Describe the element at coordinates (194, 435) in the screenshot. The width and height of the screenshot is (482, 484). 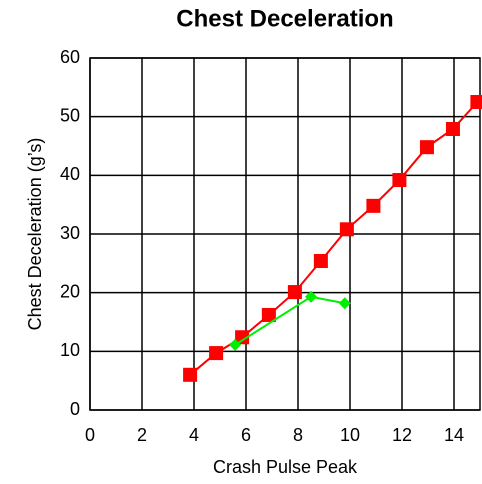
I see `x-tick-label: 4` at that location.